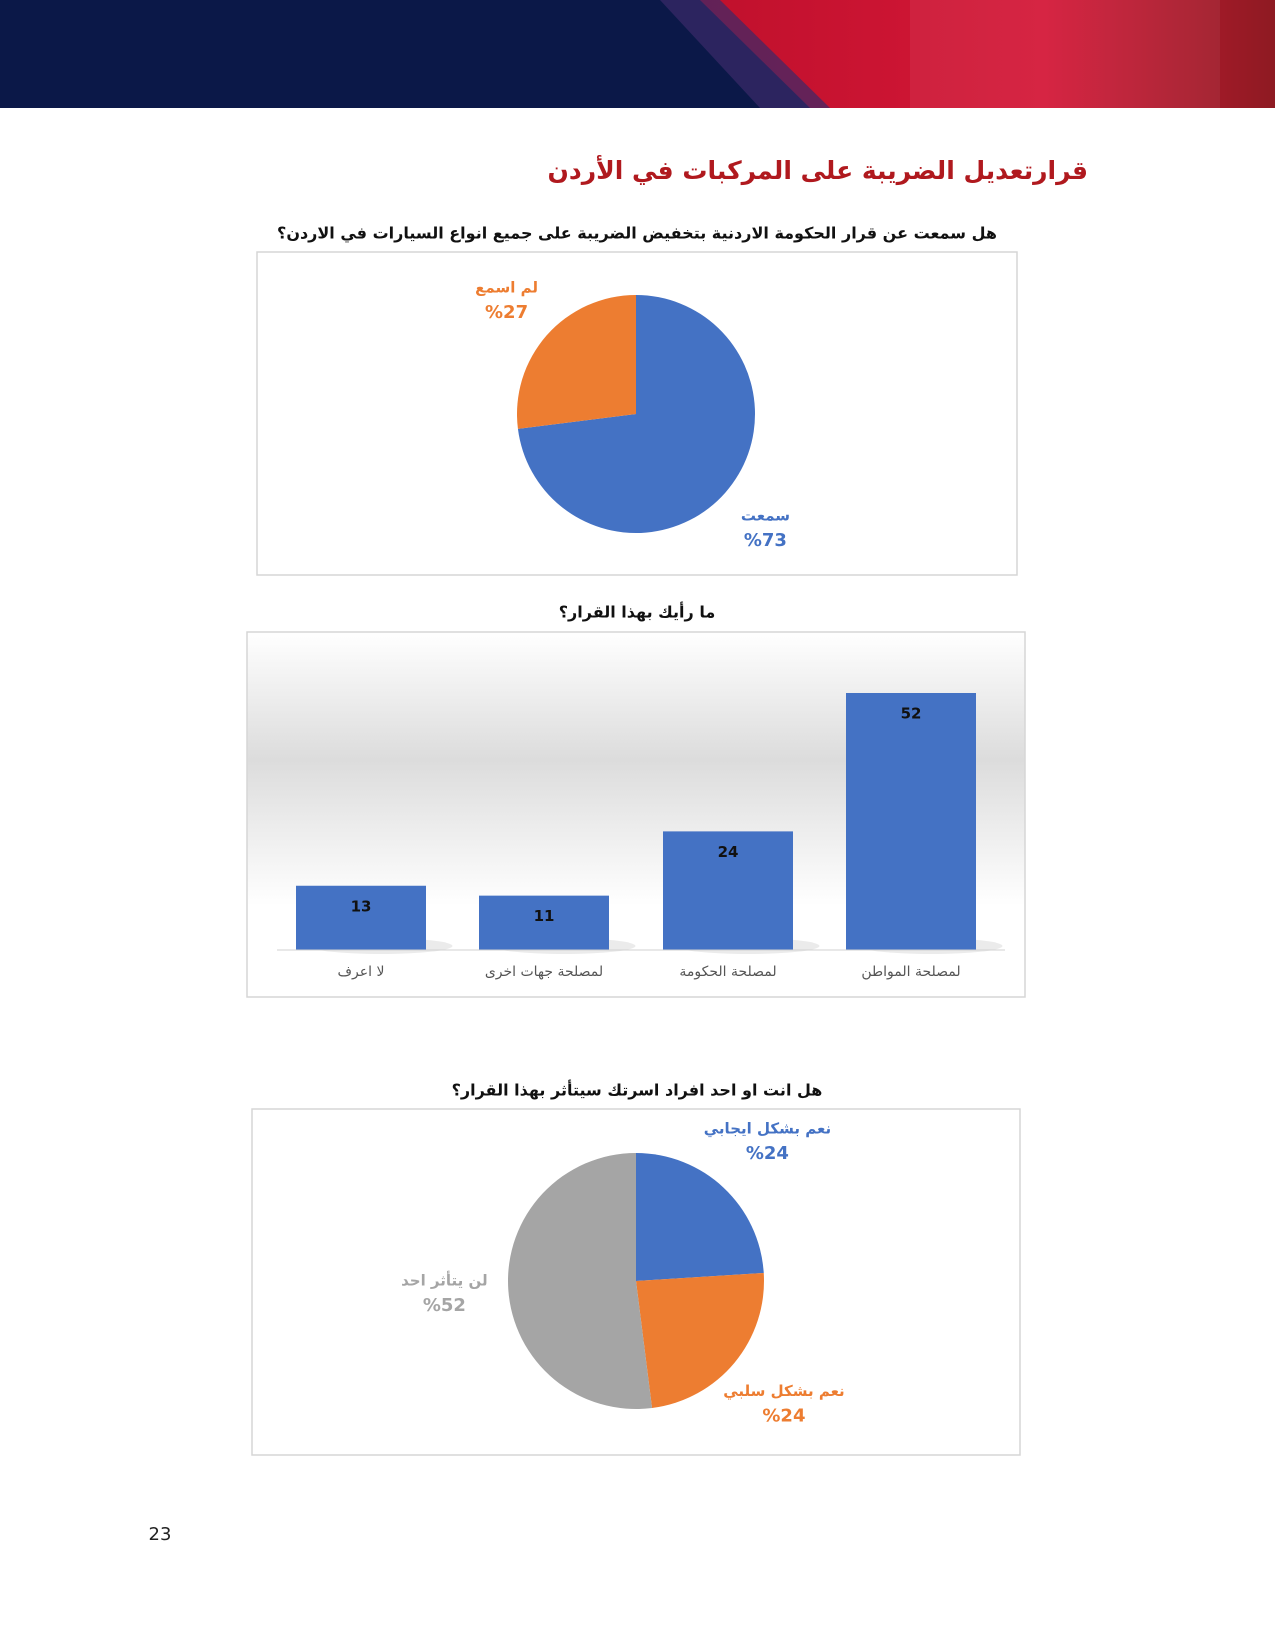 The image size is (1275, 1650). Describe the element at coordinates (506, 312) in the screenshot. I see `slice-value-label: %27` at that location.